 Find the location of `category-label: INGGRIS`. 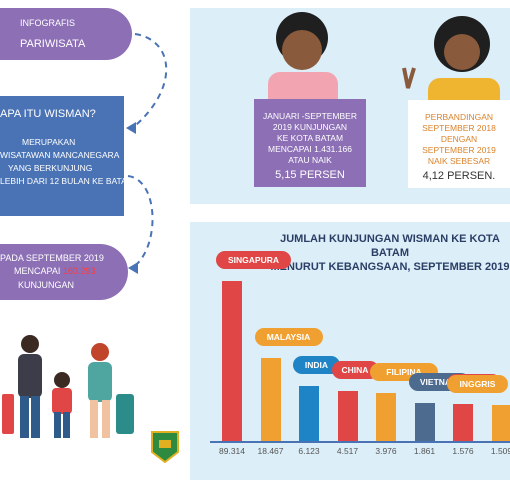

category-label: INGGRIS is located at coordinates (477, 383).